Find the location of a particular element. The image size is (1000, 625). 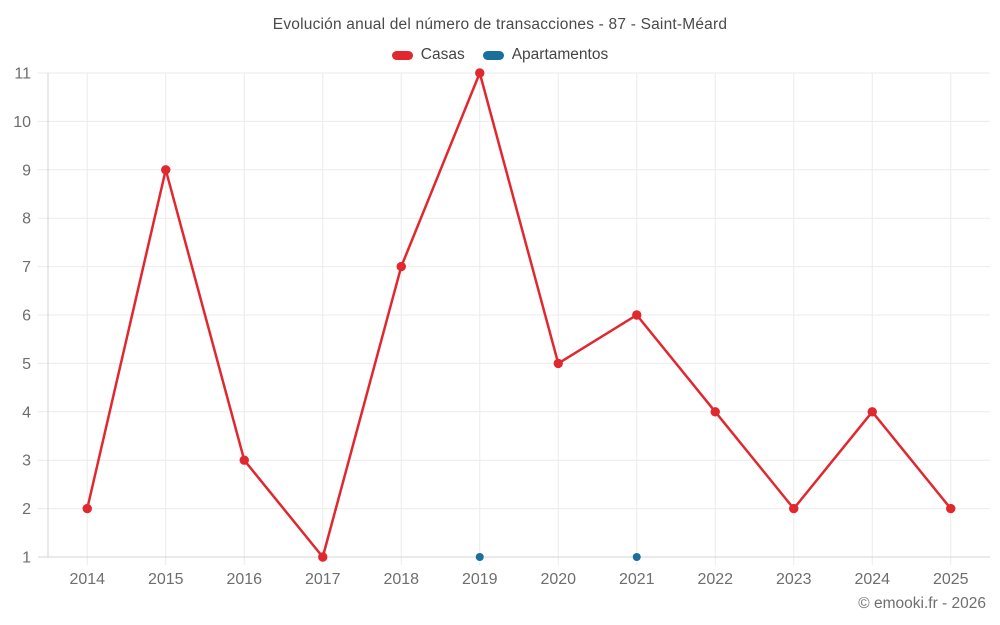

apartamentos-legend-swatch-icon is located at coordinates (493, 55).